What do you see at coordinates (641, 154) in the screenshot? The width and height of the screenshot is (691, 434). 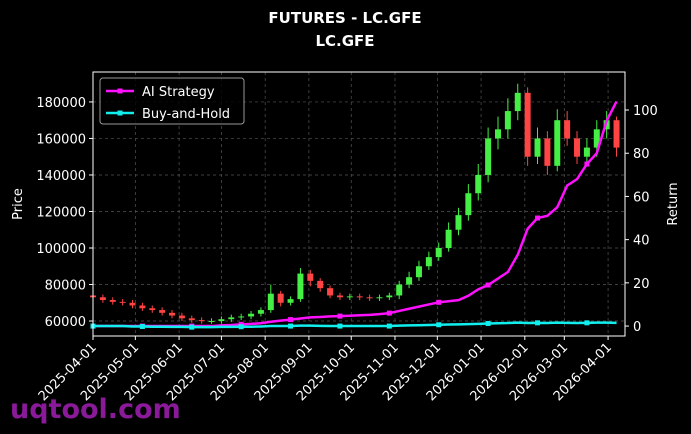 I see `y2-tick-label: 80` at bounding box center [641, 154].